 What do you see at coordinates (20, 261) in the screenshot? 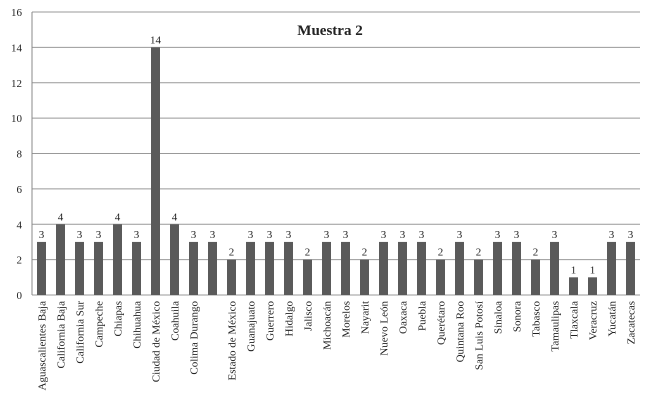
I see `y-tick-label: 2` at bounding box center [20, 261].